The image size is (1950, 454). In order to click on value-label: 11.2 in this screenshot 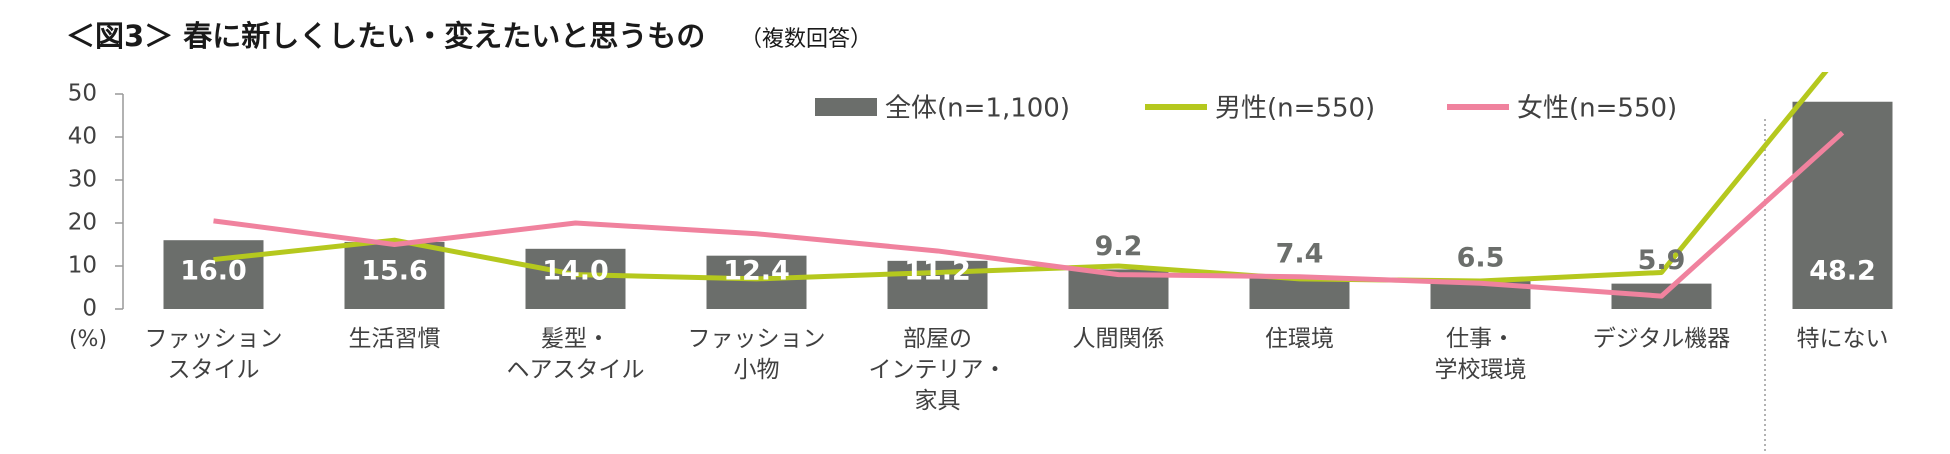, I will do `click(937, 271)`.